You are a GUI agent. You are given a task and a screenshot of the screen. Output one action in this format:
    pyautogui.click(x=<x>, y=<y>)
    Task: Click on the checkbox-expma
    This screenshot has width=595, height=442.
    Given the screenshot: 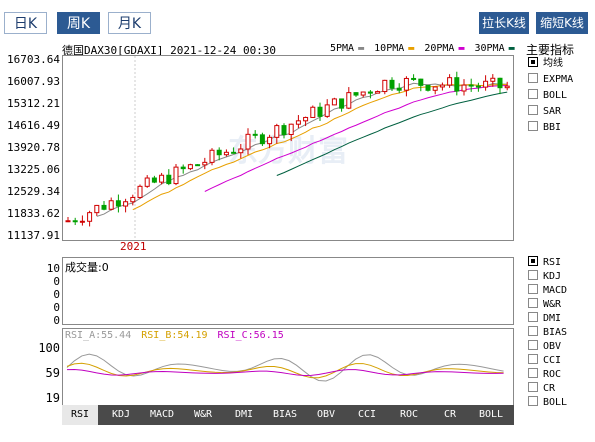 What is the action you would take?
    pyautogui.click(x=533, y=78)
    